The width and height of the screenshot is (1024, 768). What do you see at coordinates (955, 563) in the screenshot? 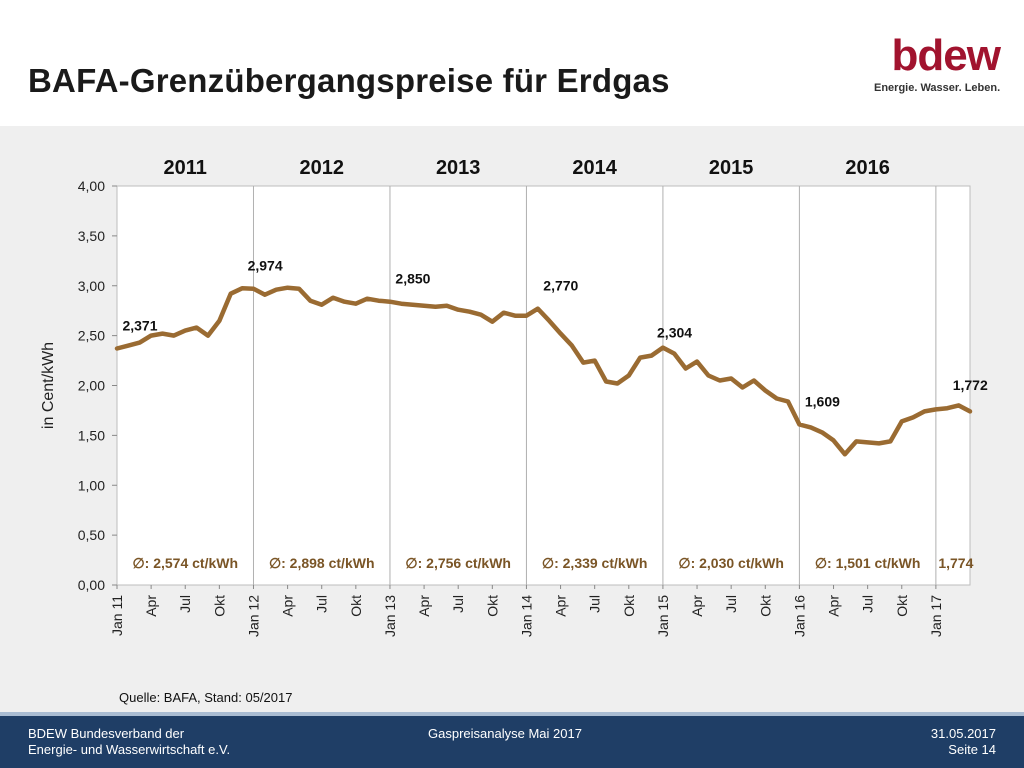
I see `year-average-label: 1,774` at bounding box center [955, 563].